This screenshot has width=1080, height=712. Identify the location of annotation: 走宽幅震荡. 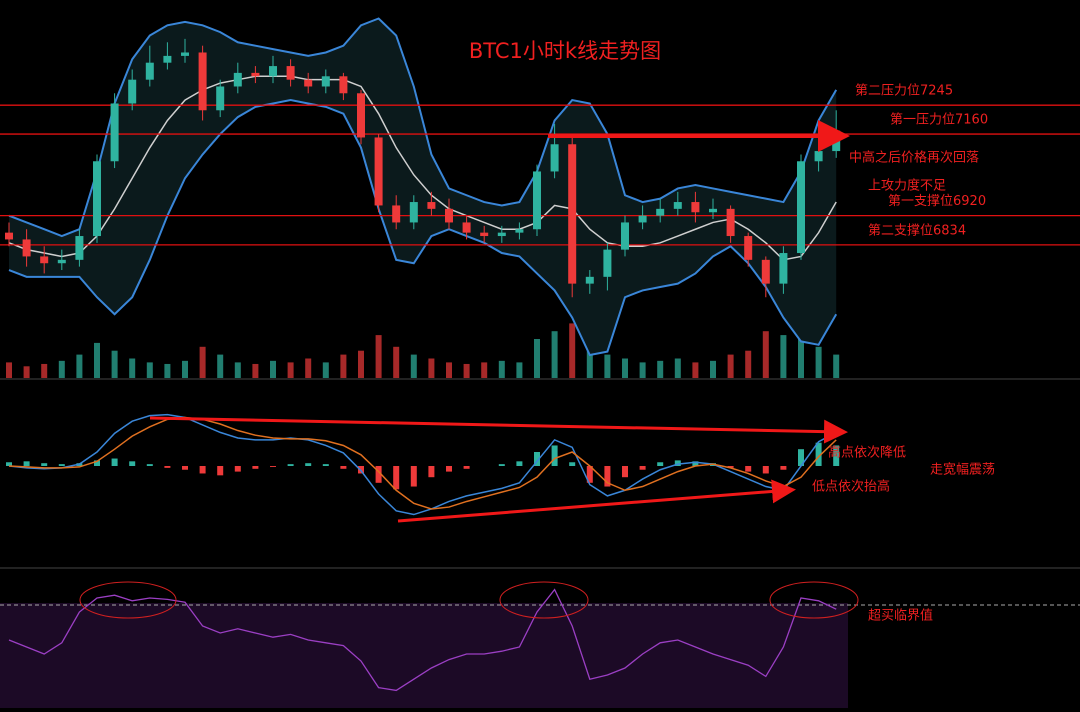
(962, 470).